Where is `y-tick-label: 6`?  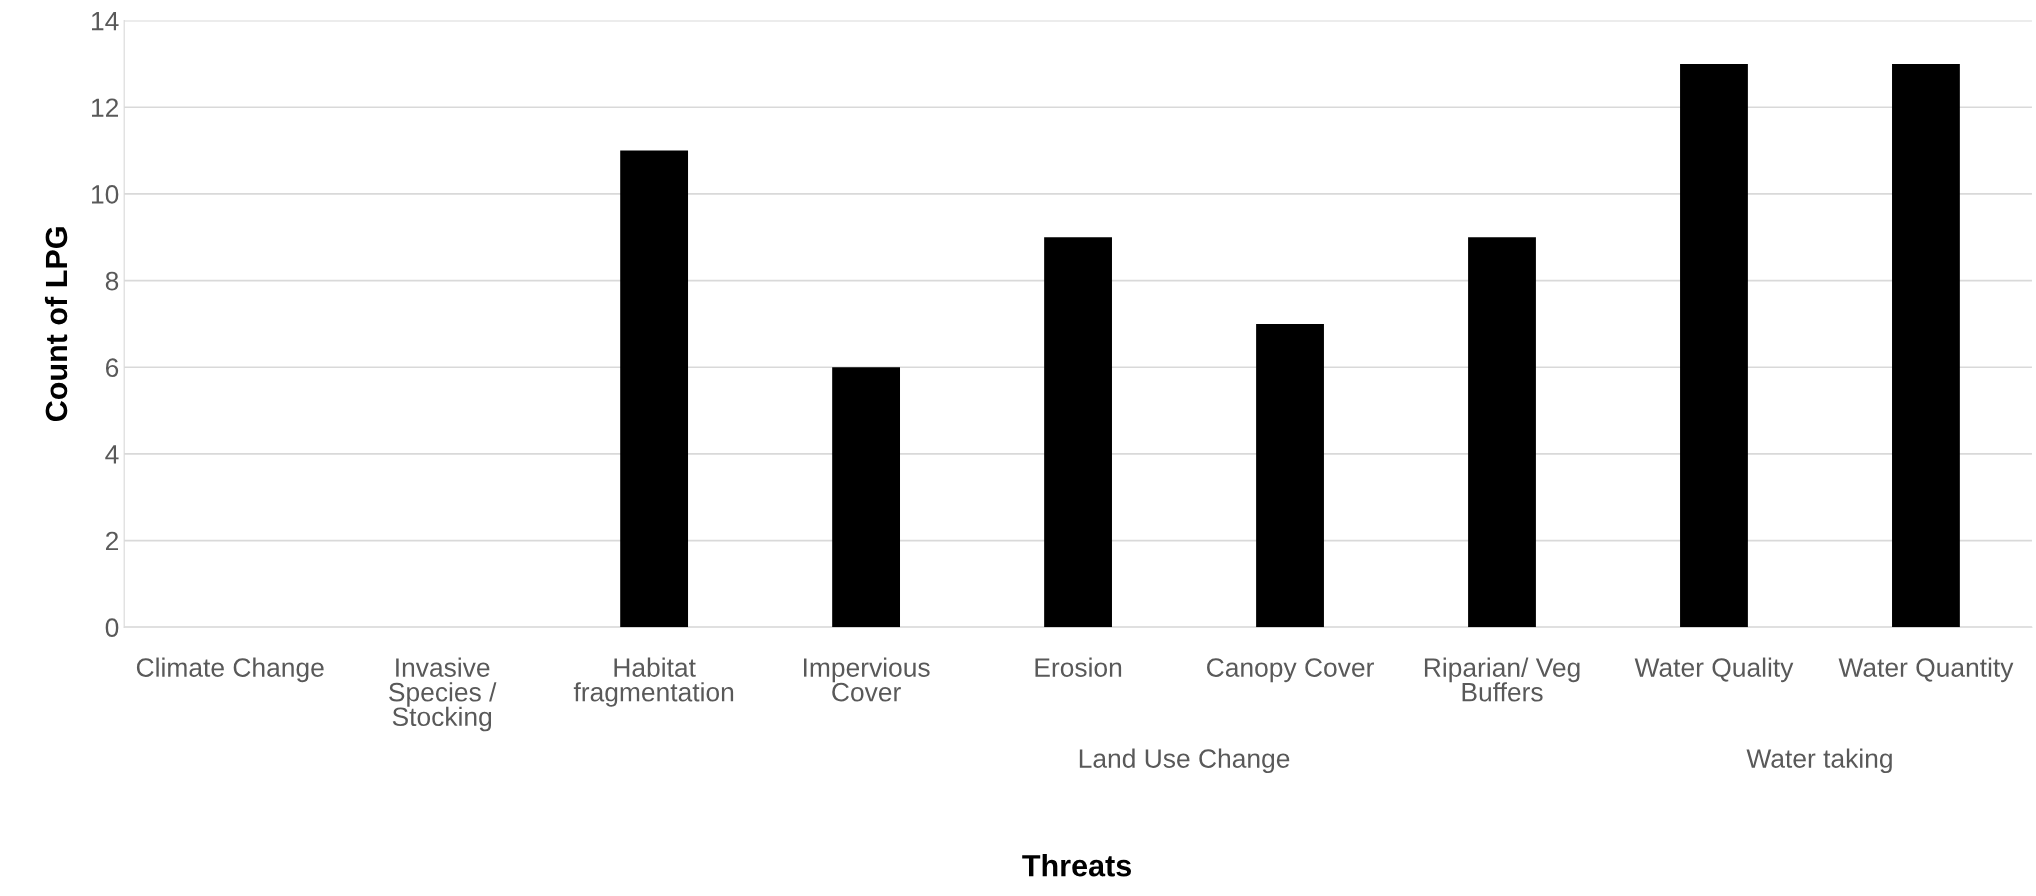 y-tick-label: 6 is located at coordinates (112, 368).